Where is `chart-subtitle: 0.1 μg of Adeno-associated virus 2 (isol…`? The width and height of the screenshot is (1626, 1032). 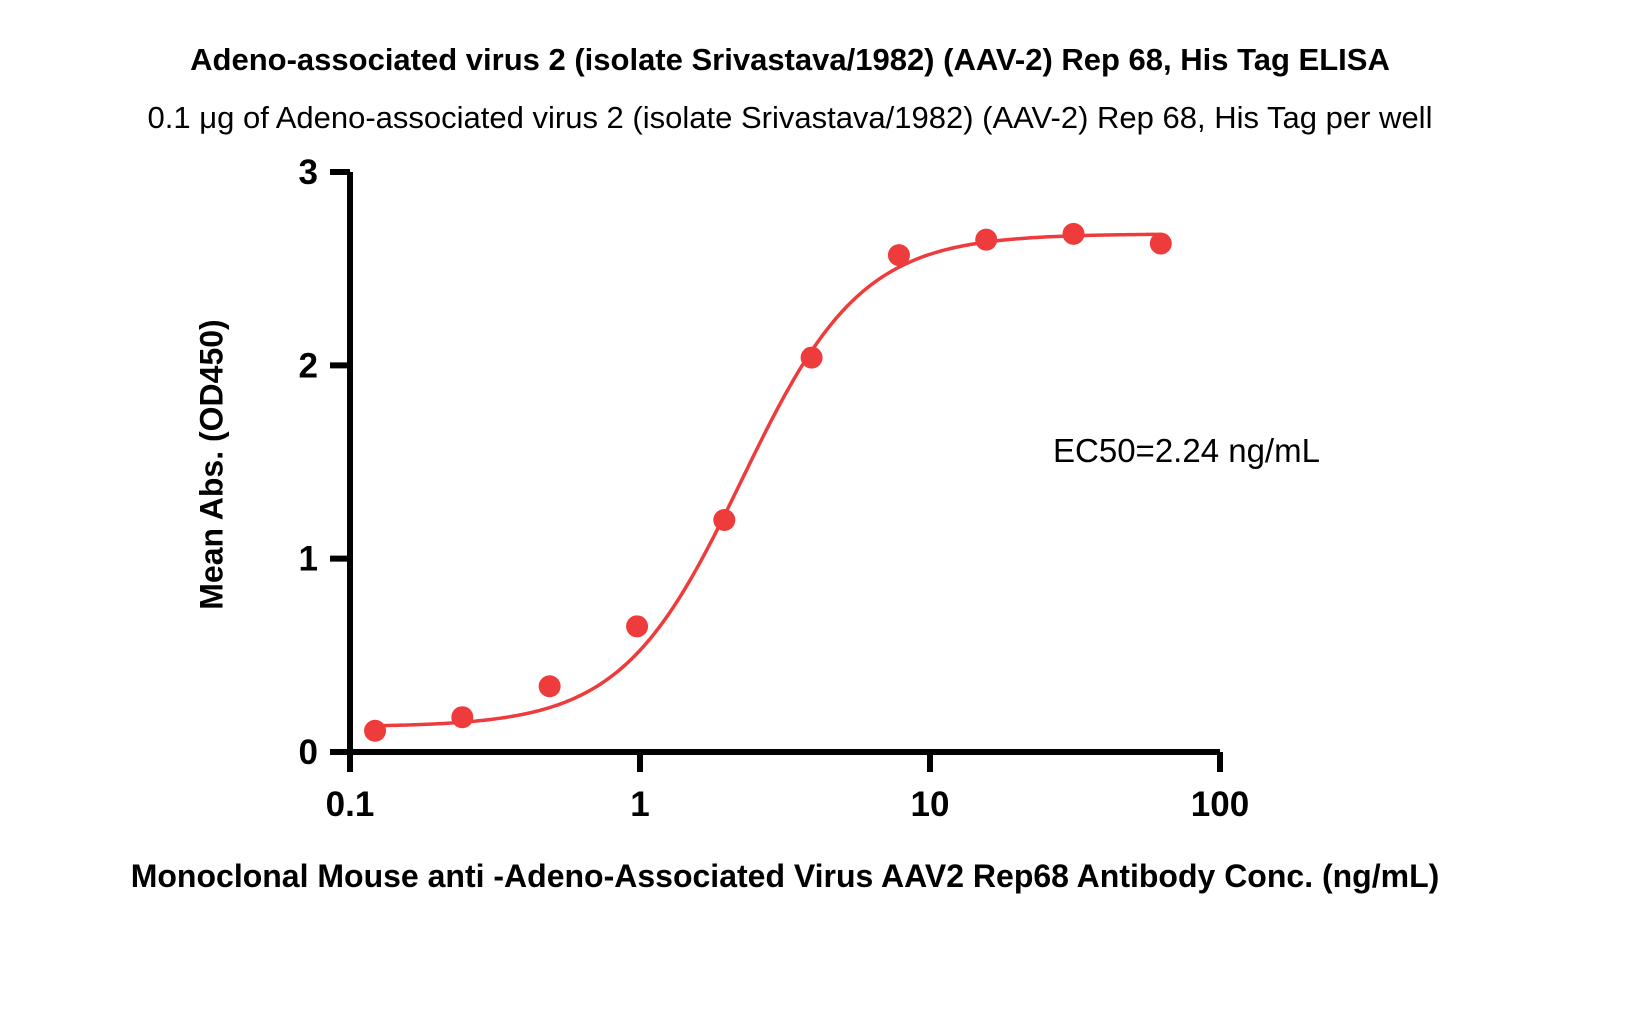
chart-subtitle: 0.1 μg of Adeno-associated virus 2 (isol… is located at coordinates (790, 117).